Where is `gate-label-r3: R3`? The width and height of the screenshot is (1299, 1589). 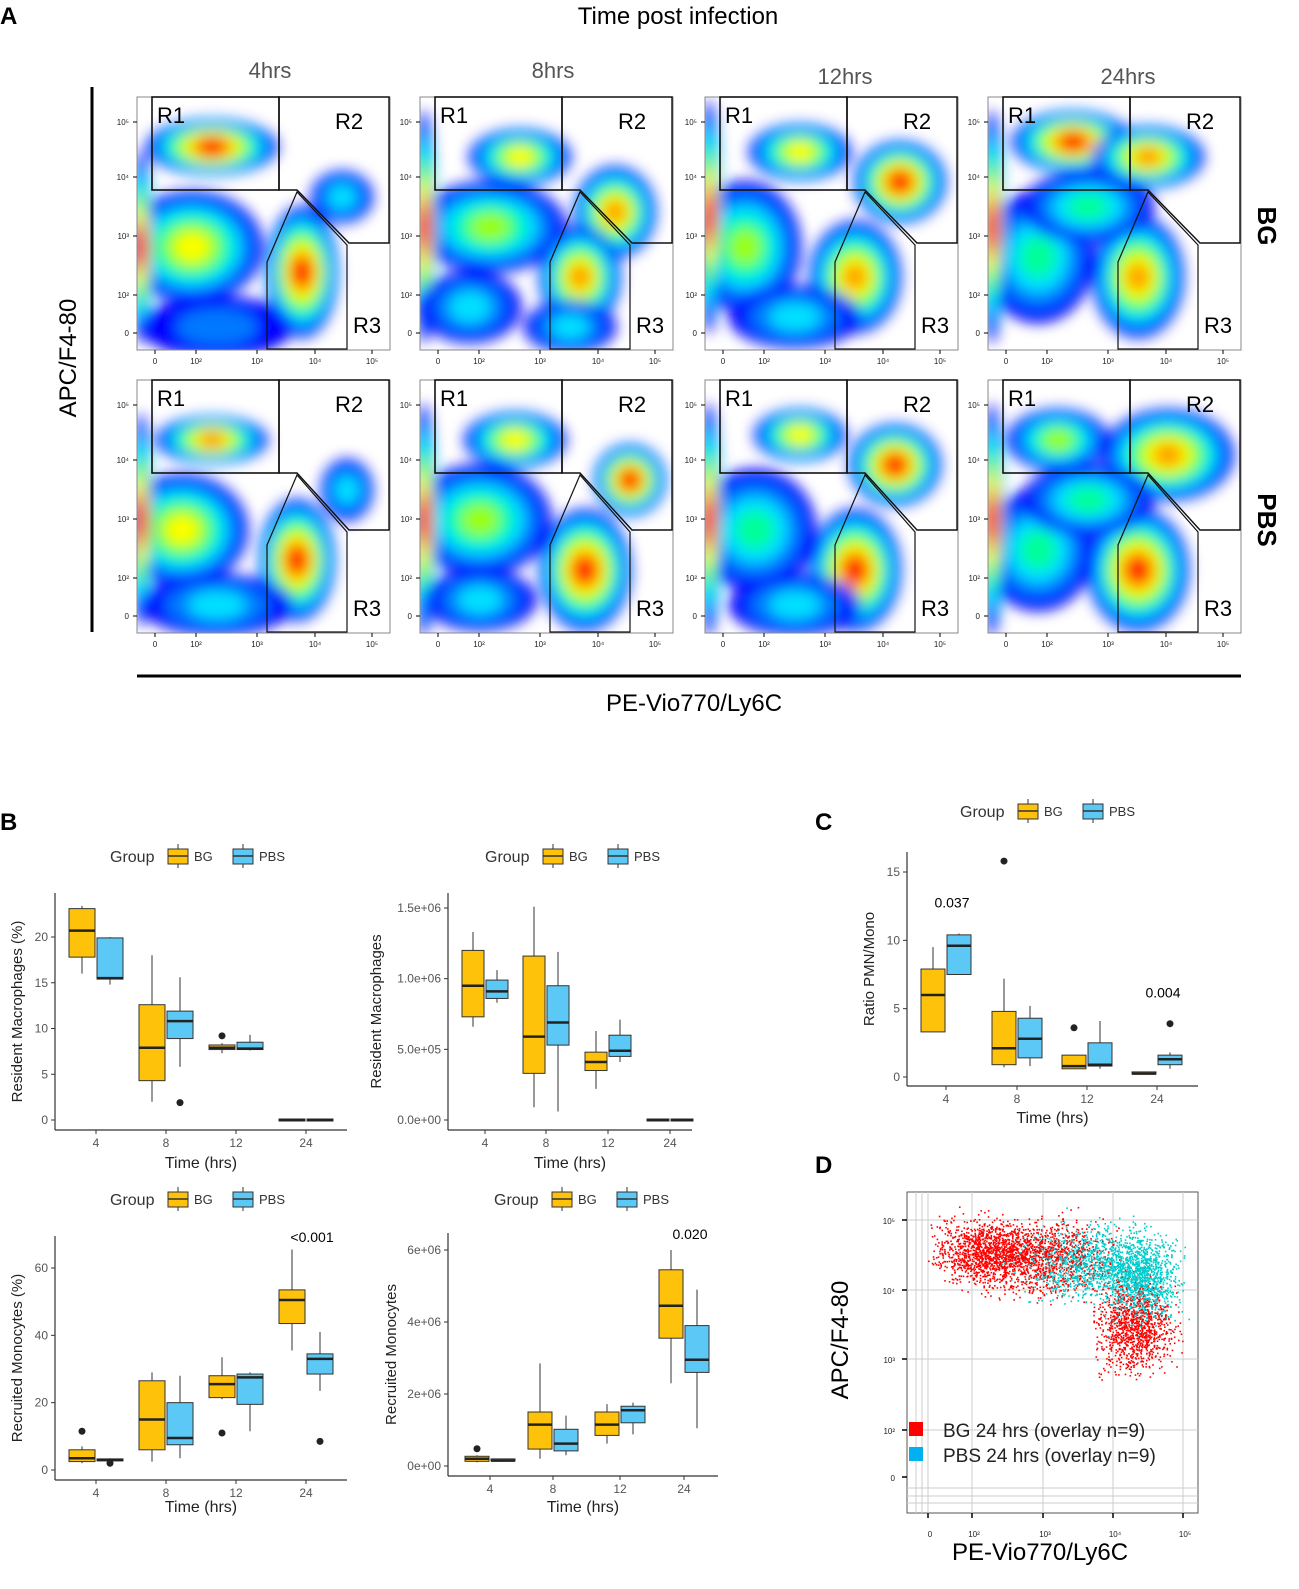 gate-label-r3: R3 is located at coordinates (367, 608).